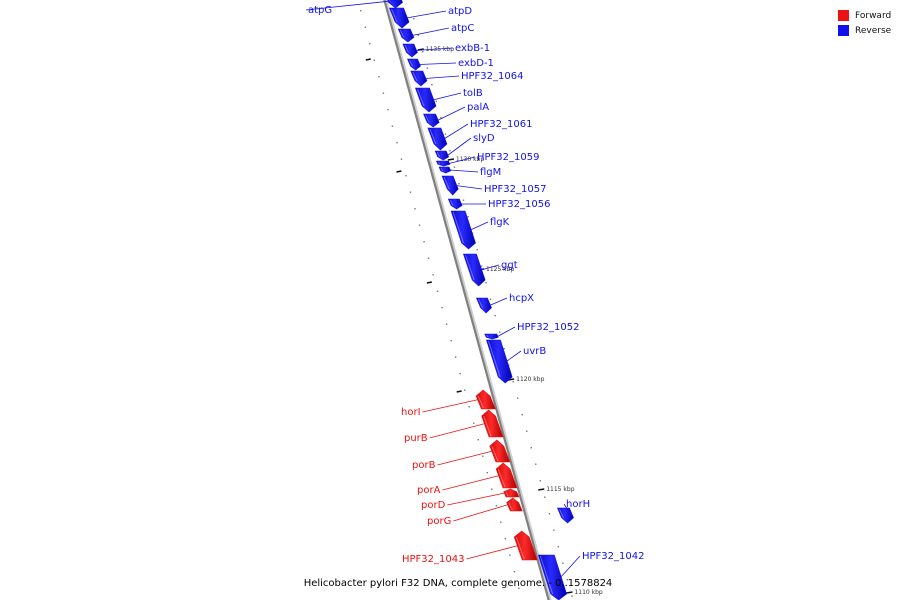 The width and height of the screenshot is (900, 600). What do you see at coordinates (500, 451) in the screenshot?
I see `gene-porB` at bounding box center [500, 451].